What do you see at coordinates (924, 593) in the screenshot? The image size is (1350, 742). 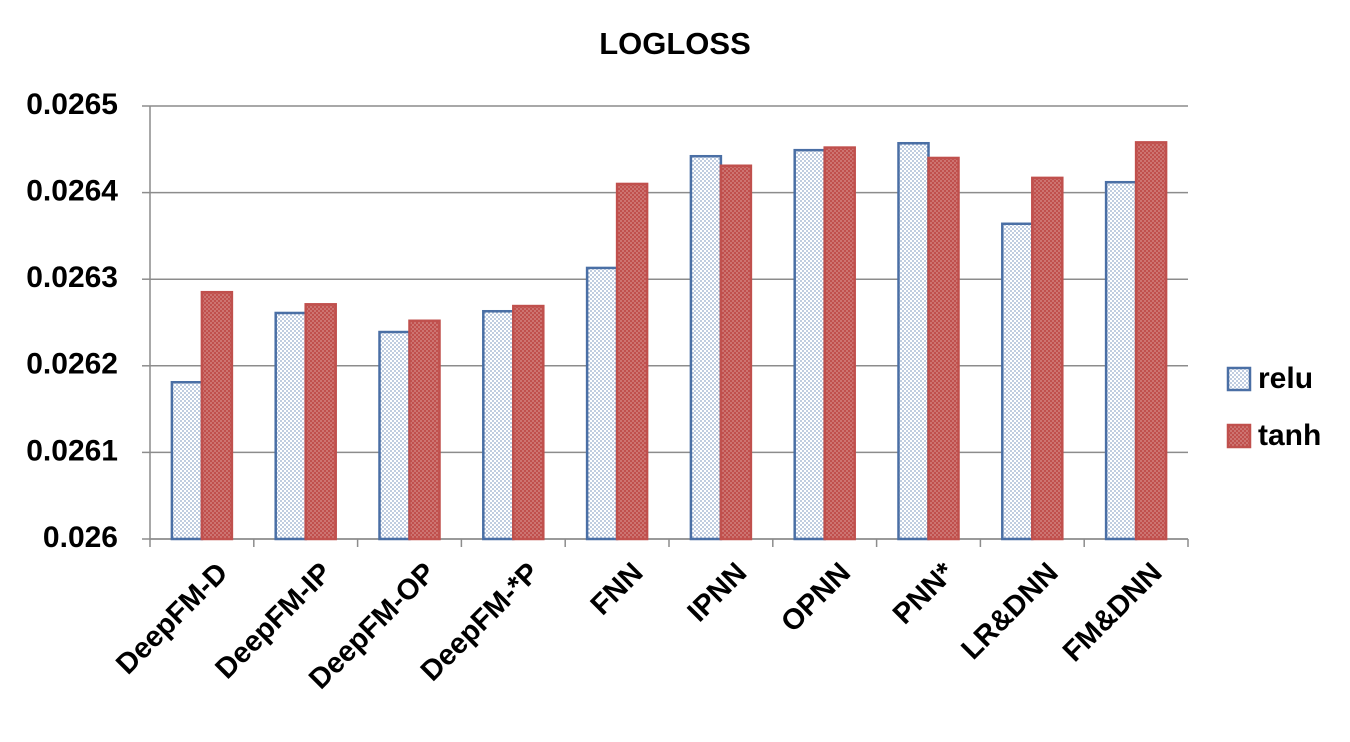 I see `x-tick-label: PNN*` at bounding box center [924, 593].